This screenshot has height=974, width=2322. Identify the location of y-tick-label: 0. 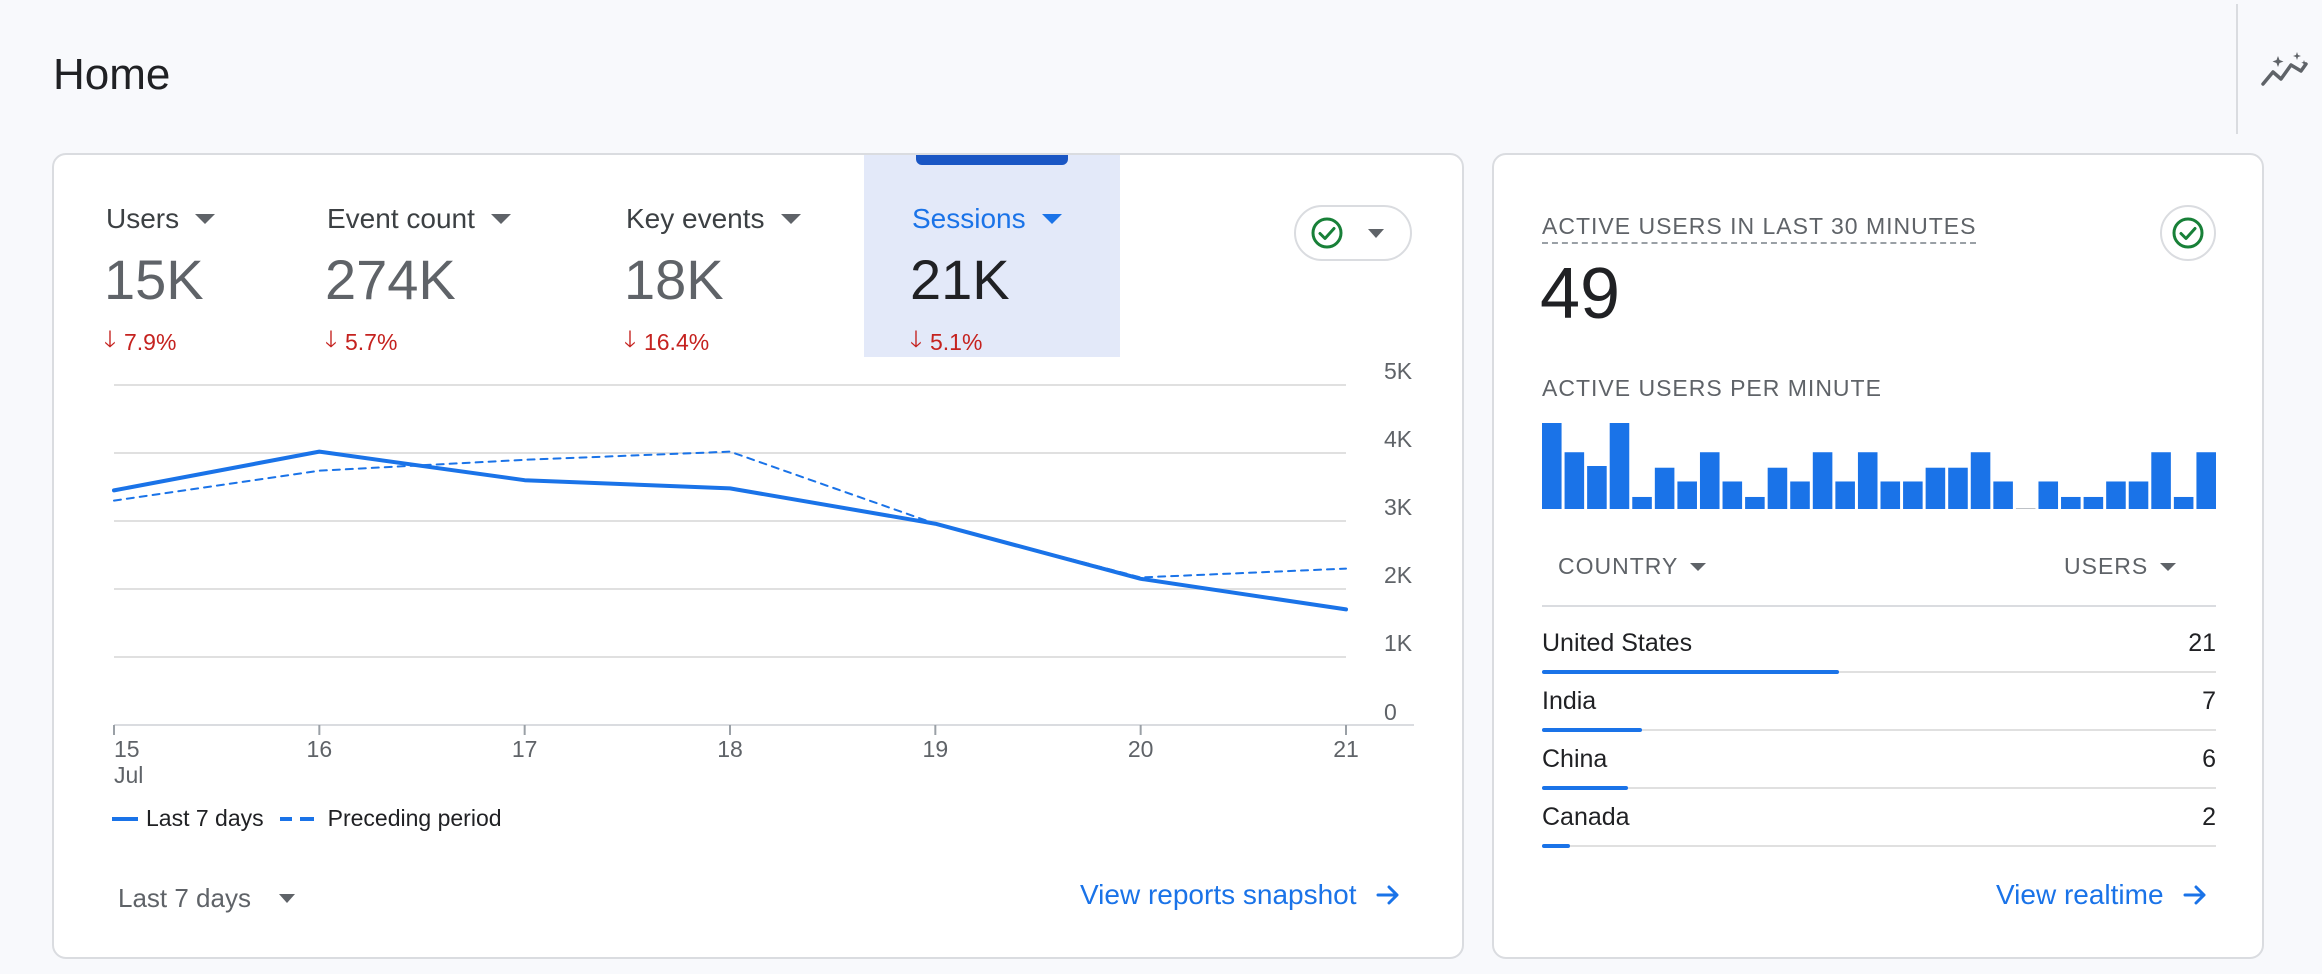
(1390, 712).